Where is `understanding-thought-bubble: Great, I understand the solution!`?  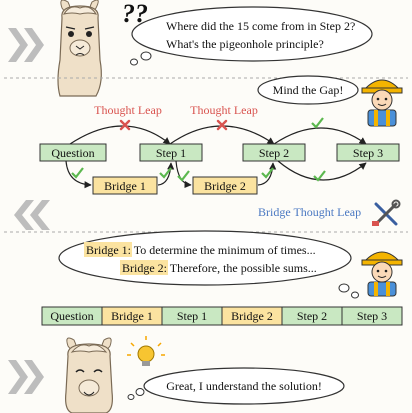
understanding-thought-bubble: Great, I understand the solution! is located at coordinates (236, 386).